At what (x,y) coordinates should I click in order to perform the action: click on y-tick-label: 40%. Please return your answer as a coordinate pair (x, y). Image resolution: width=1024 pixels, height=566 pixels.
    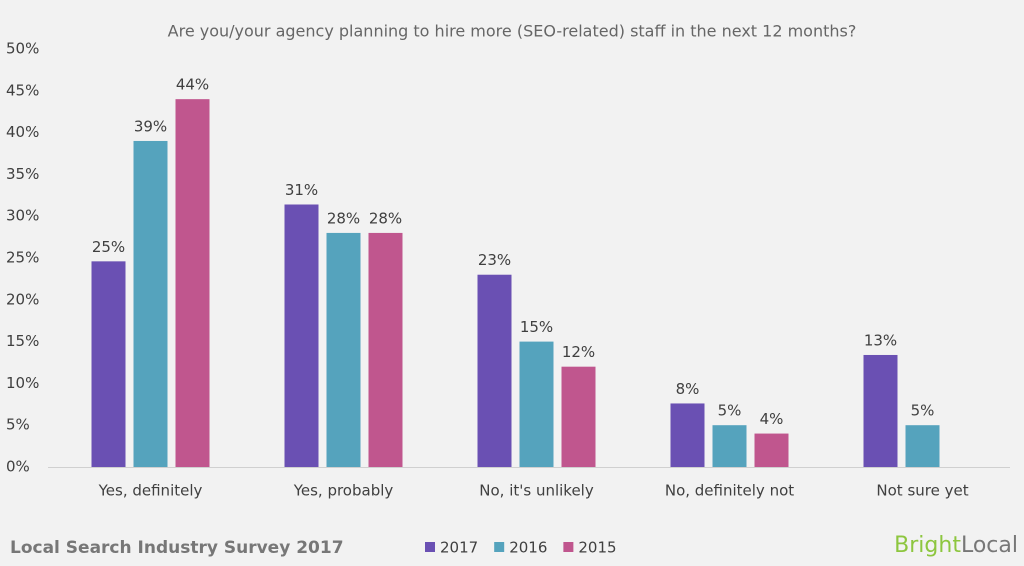
    Looking at the image, I should click on (22, 132).